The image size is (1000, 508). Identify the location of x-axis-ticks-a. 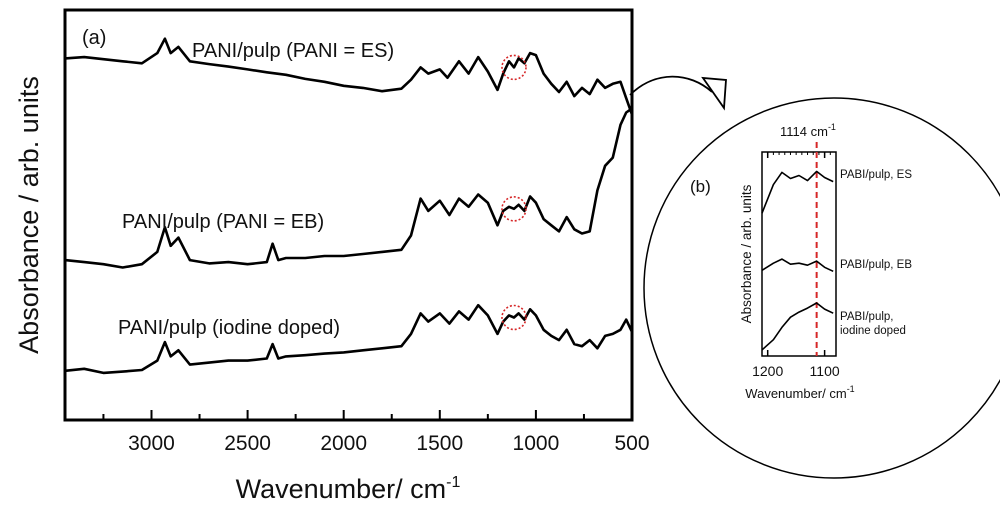
(367, 415).